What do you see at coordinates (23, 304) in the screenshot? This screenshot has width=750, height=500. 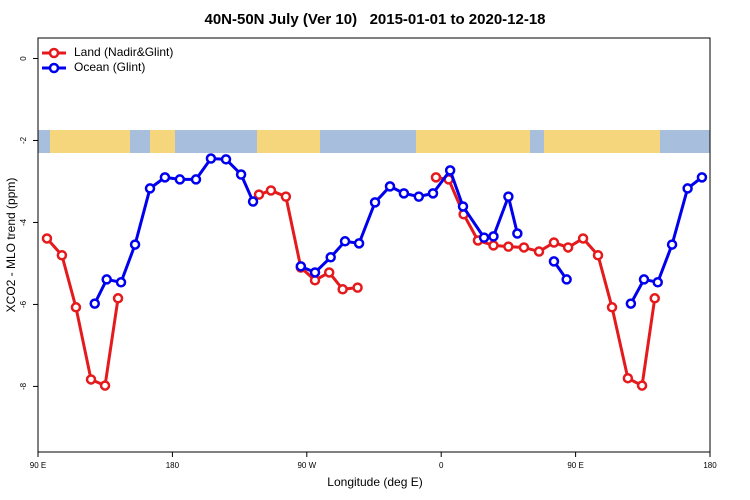 I see `y-tick-label: -6` at bounding box center [23, 304].